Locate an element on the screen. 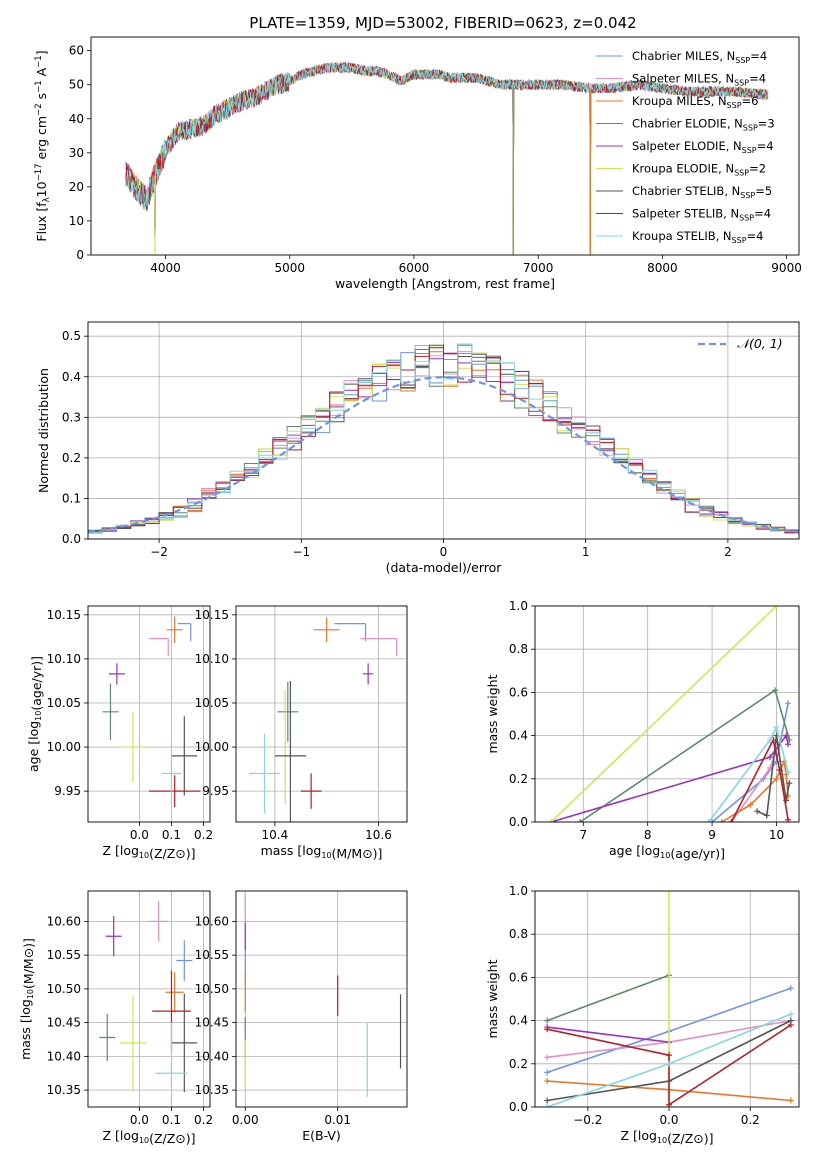 The image size is (819, 1170). y-tick-label: 0 is located at coordinates (80, 255).